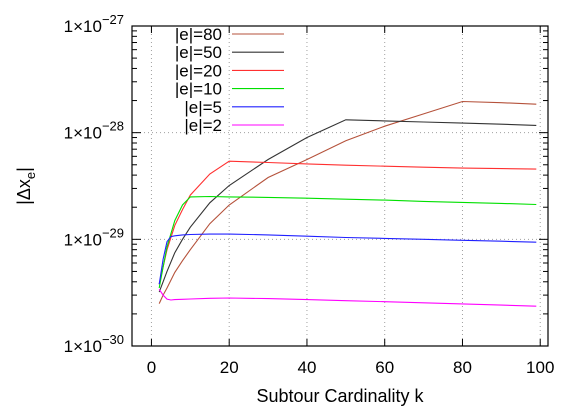 This screenshot has width=588, height=412. What do you see at coordinates (24, 169) in the screenshot?
I see `y-axis-label-close: |` at bounding box center [24, 169].